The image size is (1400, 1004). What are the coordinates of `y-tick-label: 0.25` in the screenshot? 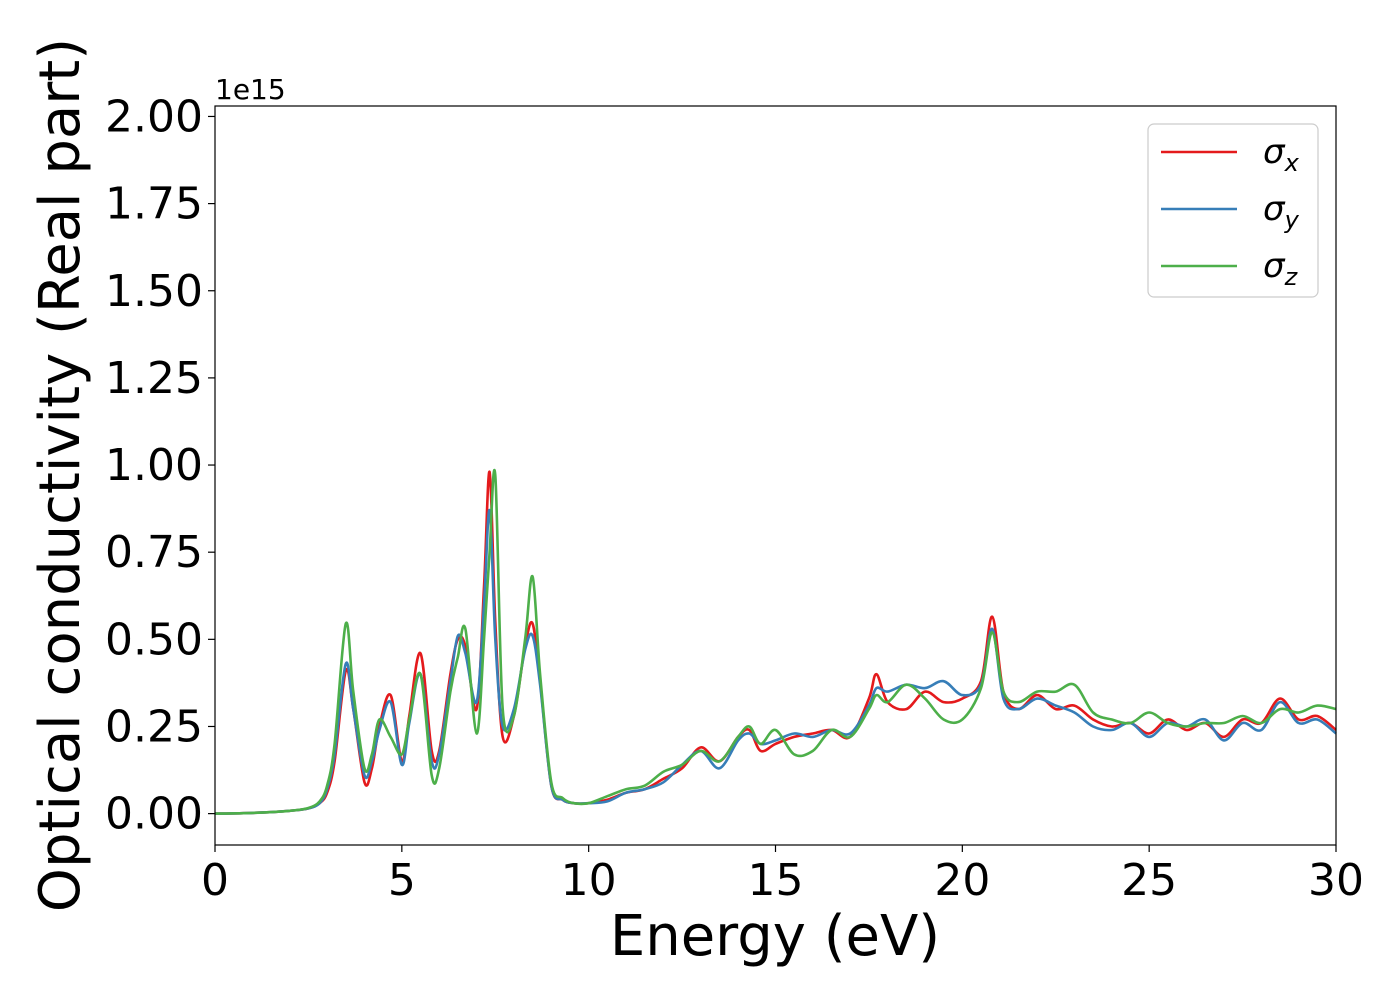 It's located at (154, 726).